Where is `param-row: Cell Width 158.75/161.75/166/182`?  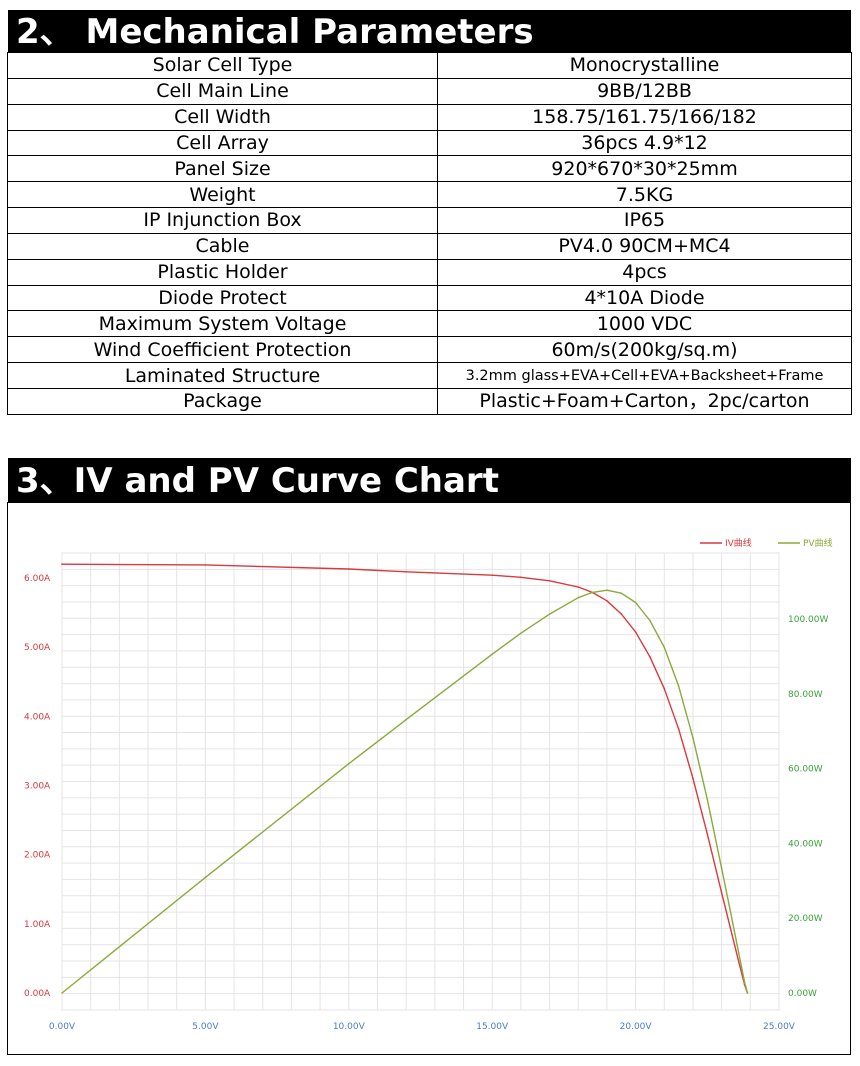 param-row: Cell Width 158.75/161.75/166/182 is located at coordinates (429, 117).